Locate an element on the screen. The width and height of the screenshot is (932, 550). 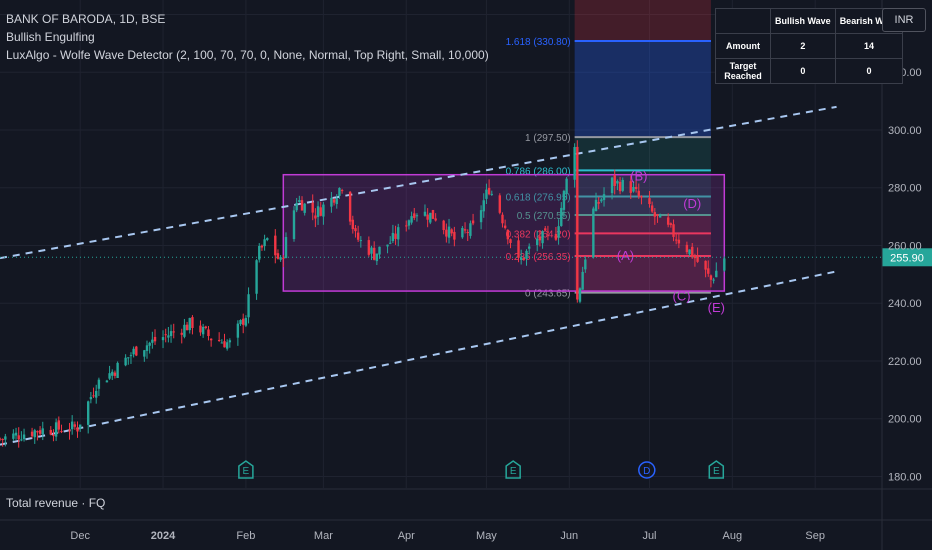
x-tick-label: 2024 is located at coordinates (163, 536).